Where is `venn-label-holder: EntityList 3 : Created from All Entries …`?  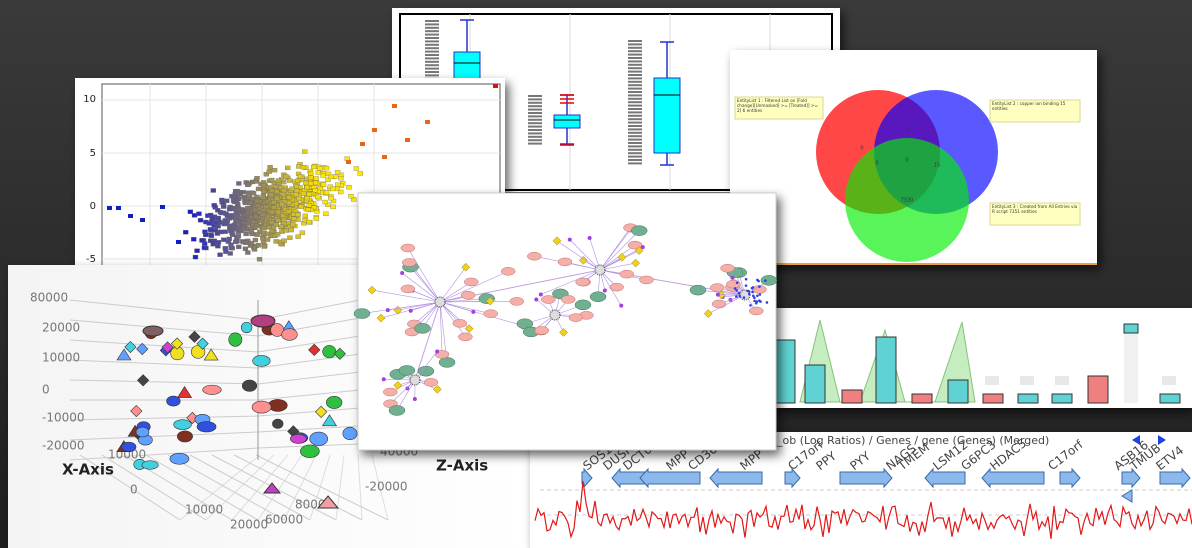 venn-label-holder: EntityList 3 : Created from All Entries … is located at coordinates (1034, 209).